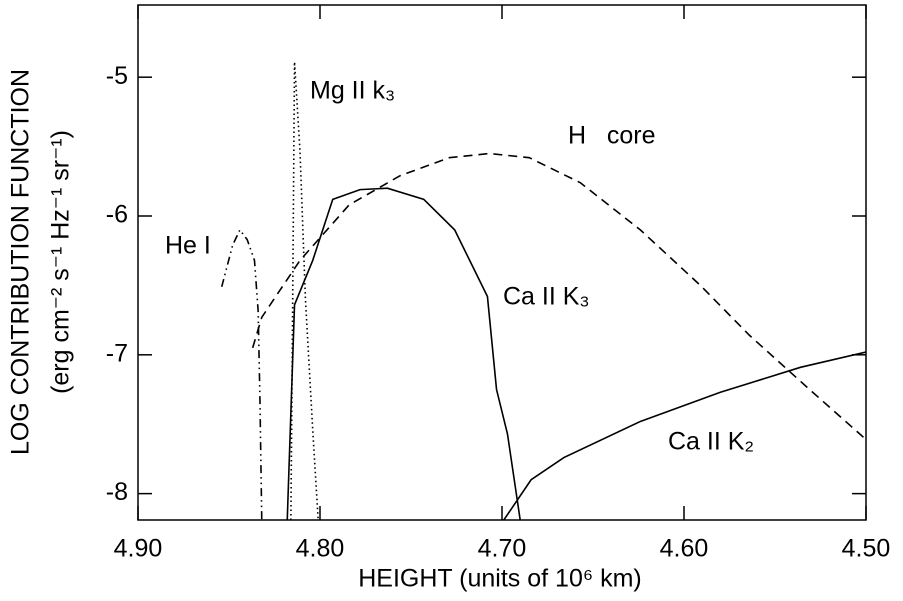 This screenshot has width=903, height=601. What do you see at coordinates (612, 136) in the screenshot?
I see `series-label: H core` at bounding box center [612, 136].